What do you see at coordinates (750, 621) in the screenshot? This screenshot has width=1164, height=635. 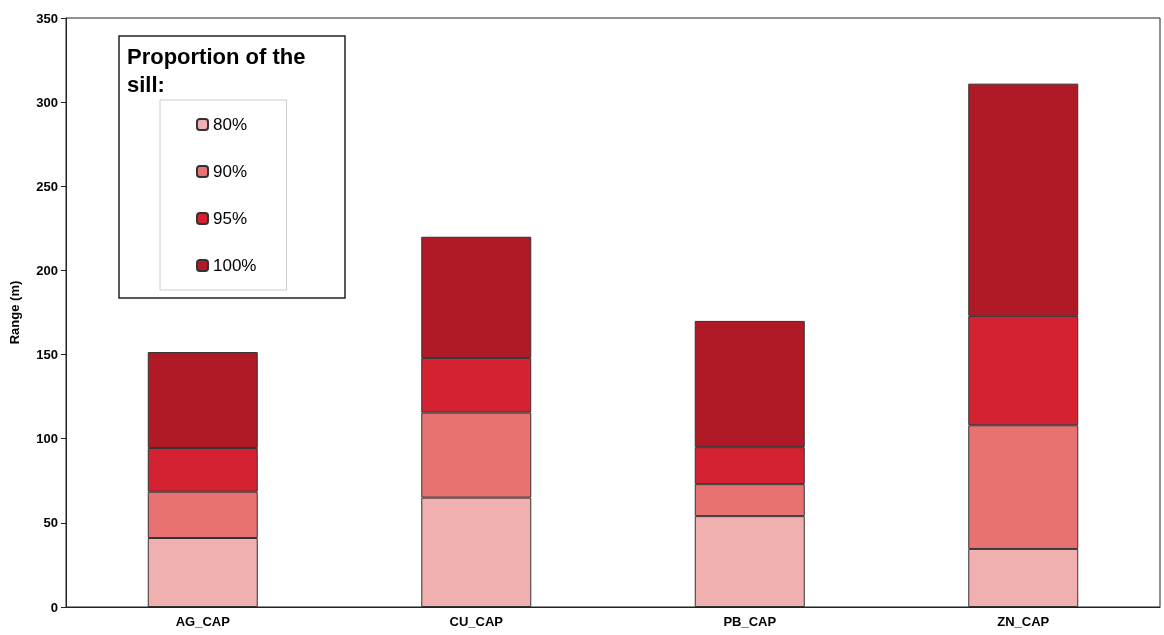 I see `x-tick-label: PB_CAP` at bounding box center [750, 621].